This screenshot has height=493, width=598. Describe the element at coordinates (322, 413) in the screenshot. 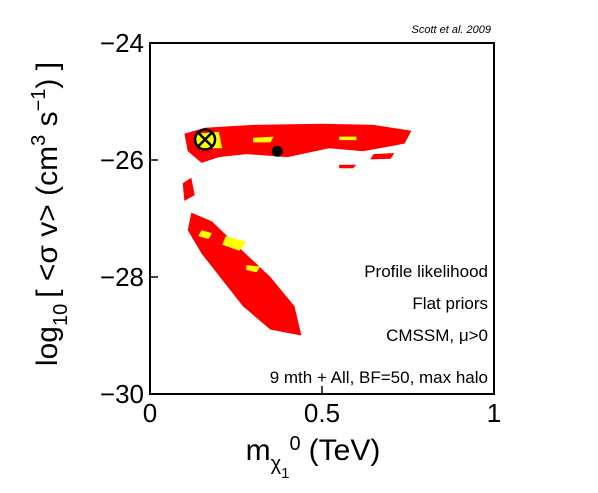

I see `x-tick-label-1: 0.5` at that location.